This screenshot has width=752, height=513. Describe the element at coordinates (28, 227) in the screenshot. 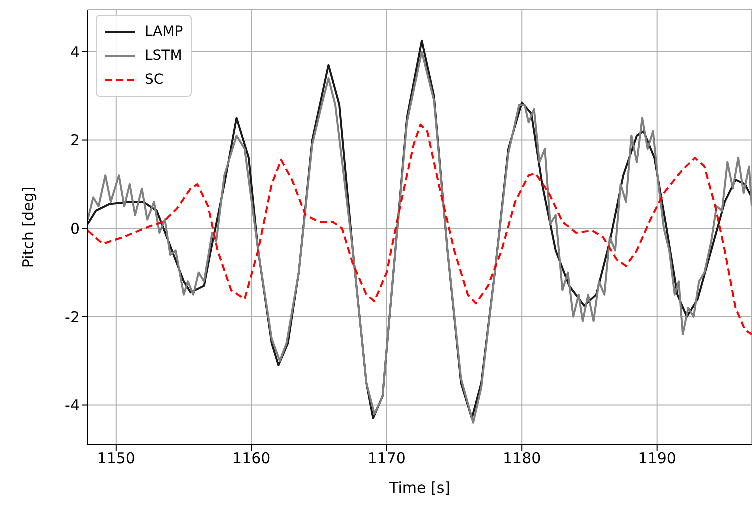

I see `y-axis-title: Pitch [deg]` at that location.